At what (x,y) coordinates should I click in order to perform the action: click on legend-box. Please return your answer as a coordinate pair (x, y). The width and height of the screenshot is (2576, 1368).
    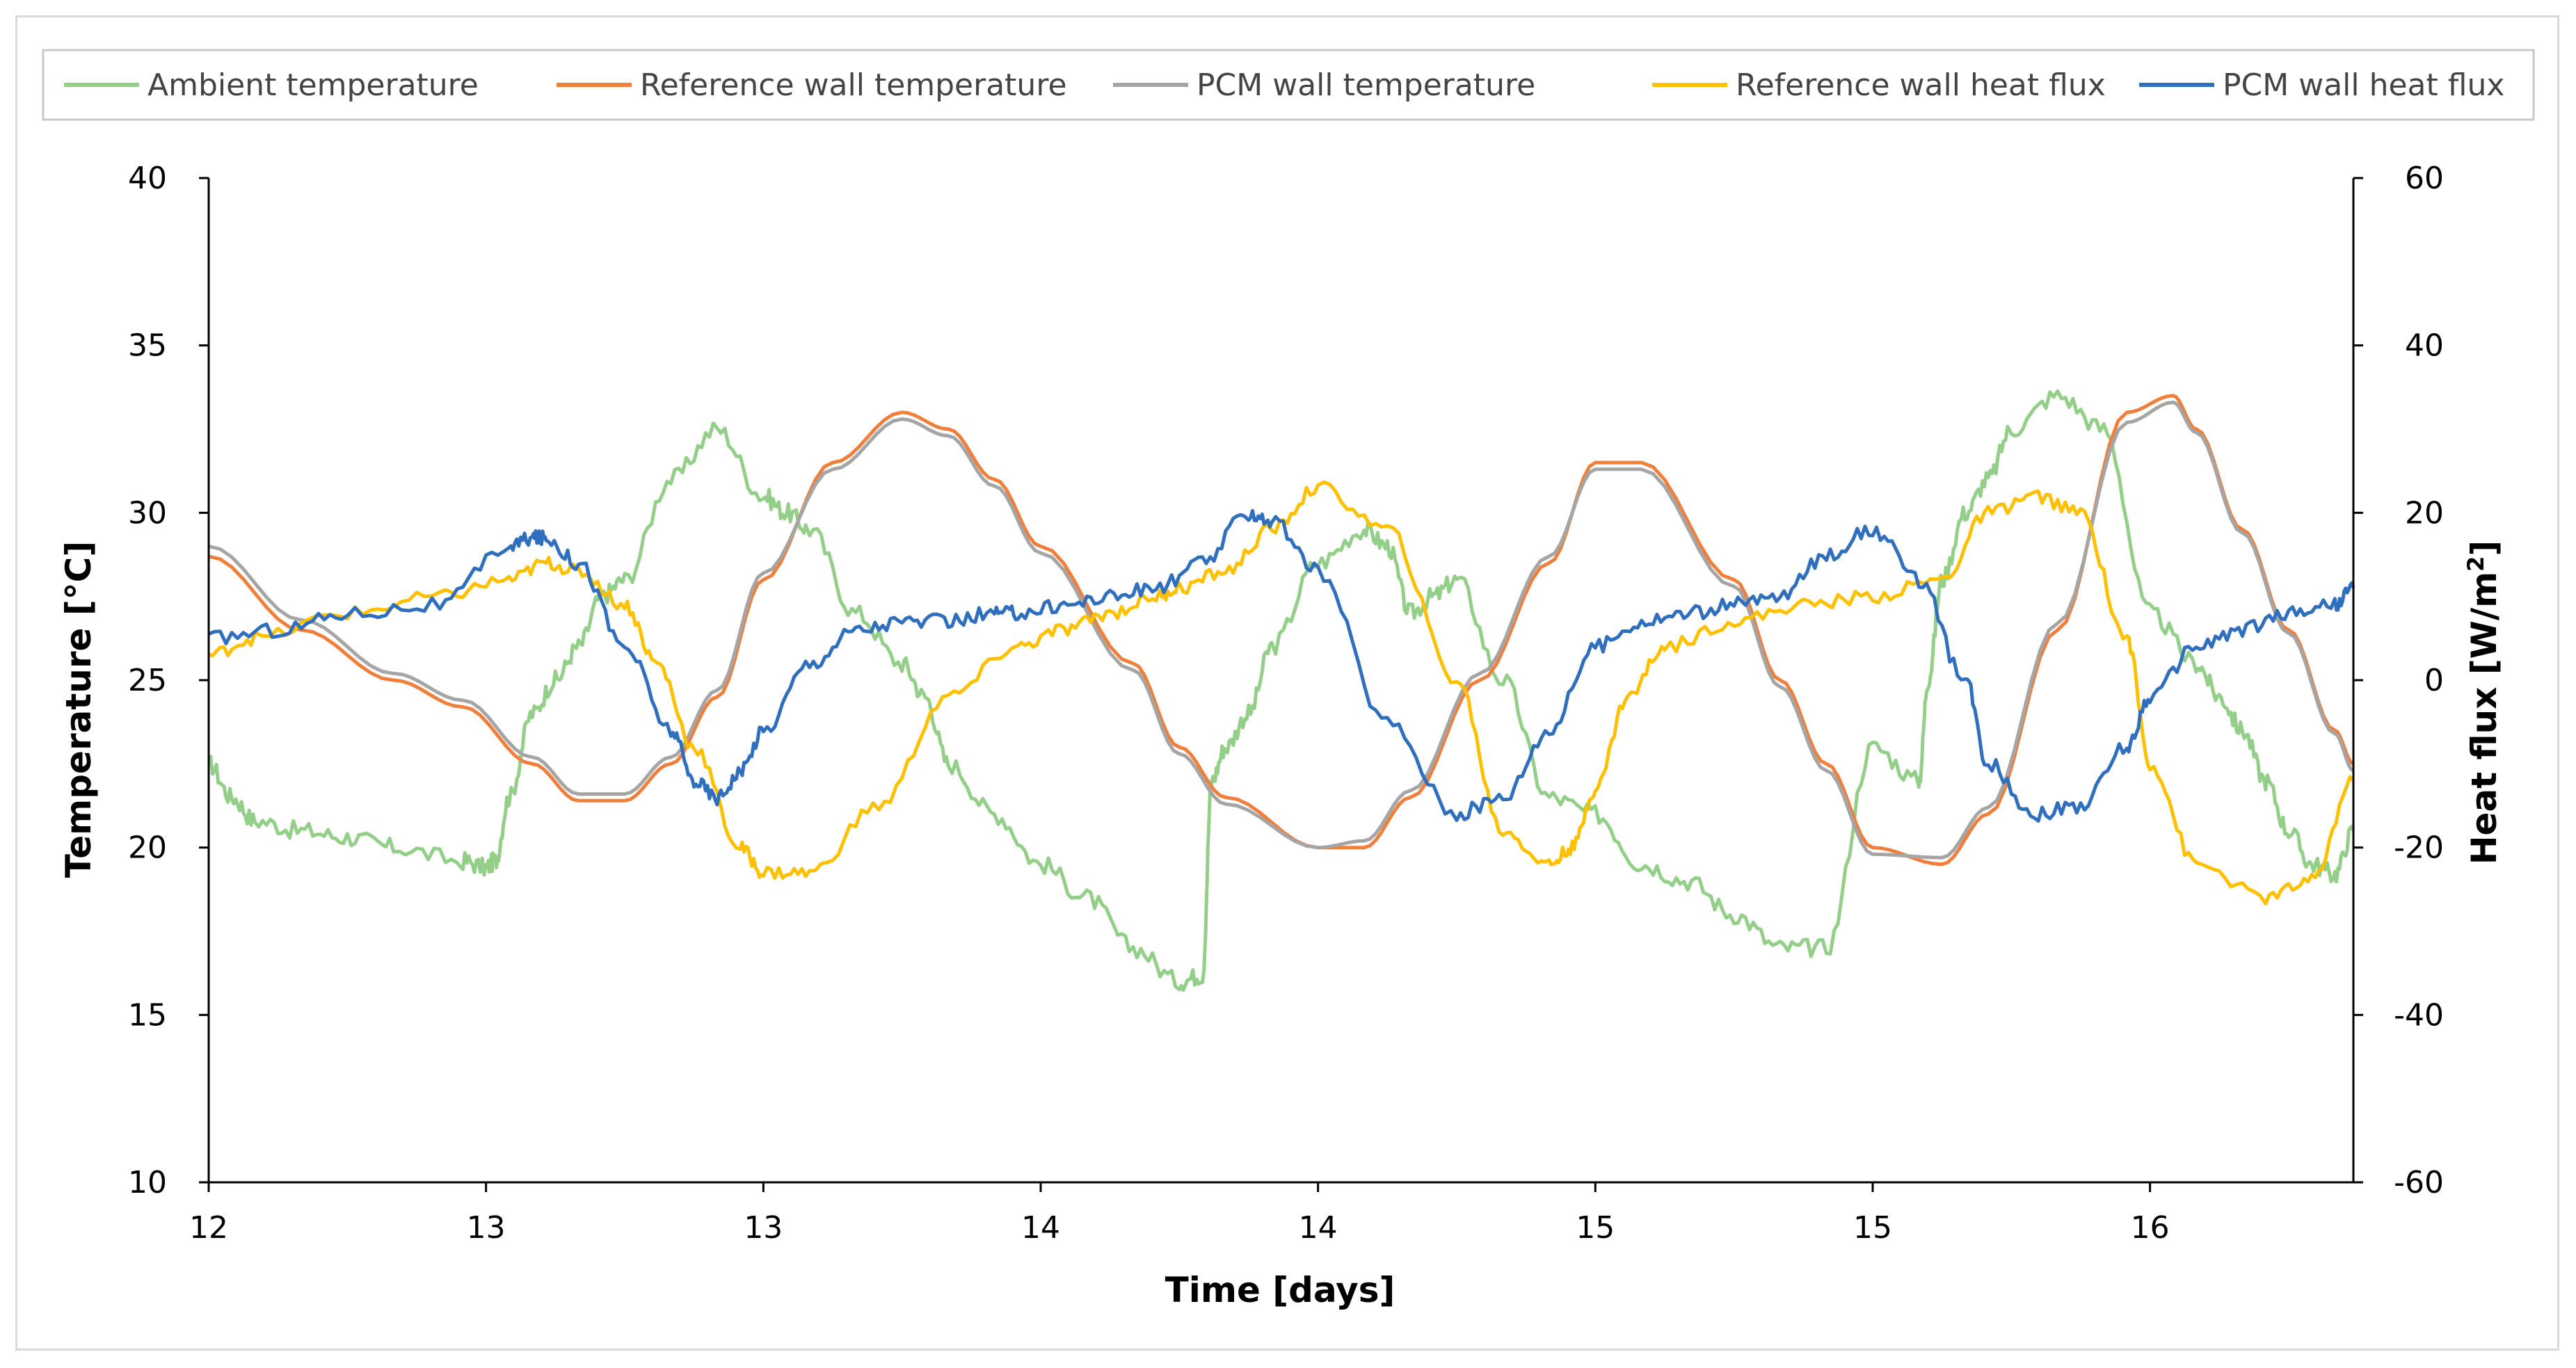
    Looking at the image, I should click on (1288, 85).